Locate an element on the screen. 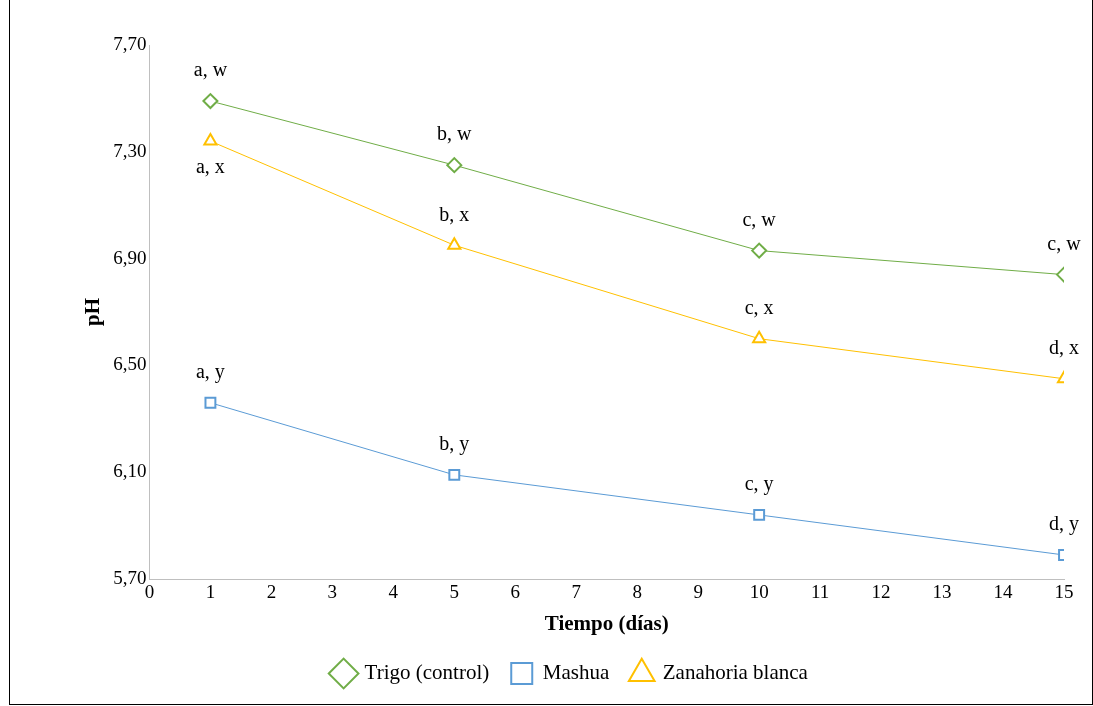 This screenshot has height=706, width=1093. x-tick-label: 2 is located at coordinates (271, 592).